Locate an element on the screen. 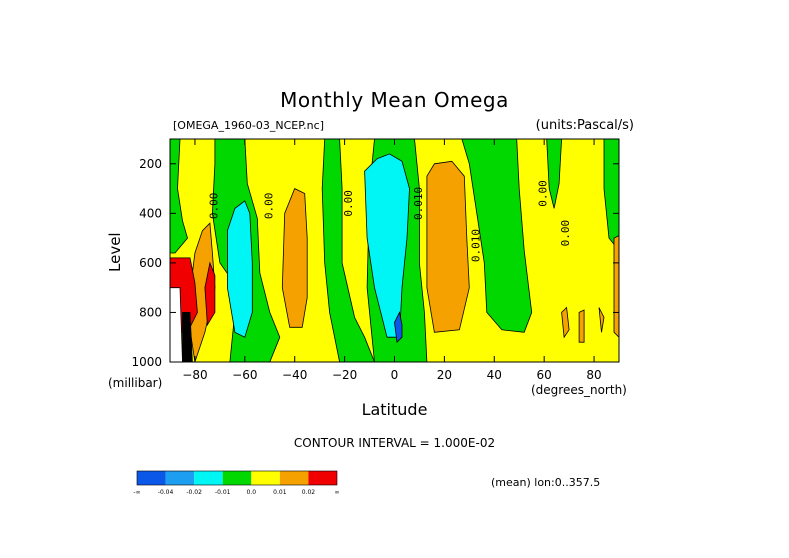 The height and width of the screenshot is (558, 789). x-tick-label: −60 is located at coordinates (244, 375).